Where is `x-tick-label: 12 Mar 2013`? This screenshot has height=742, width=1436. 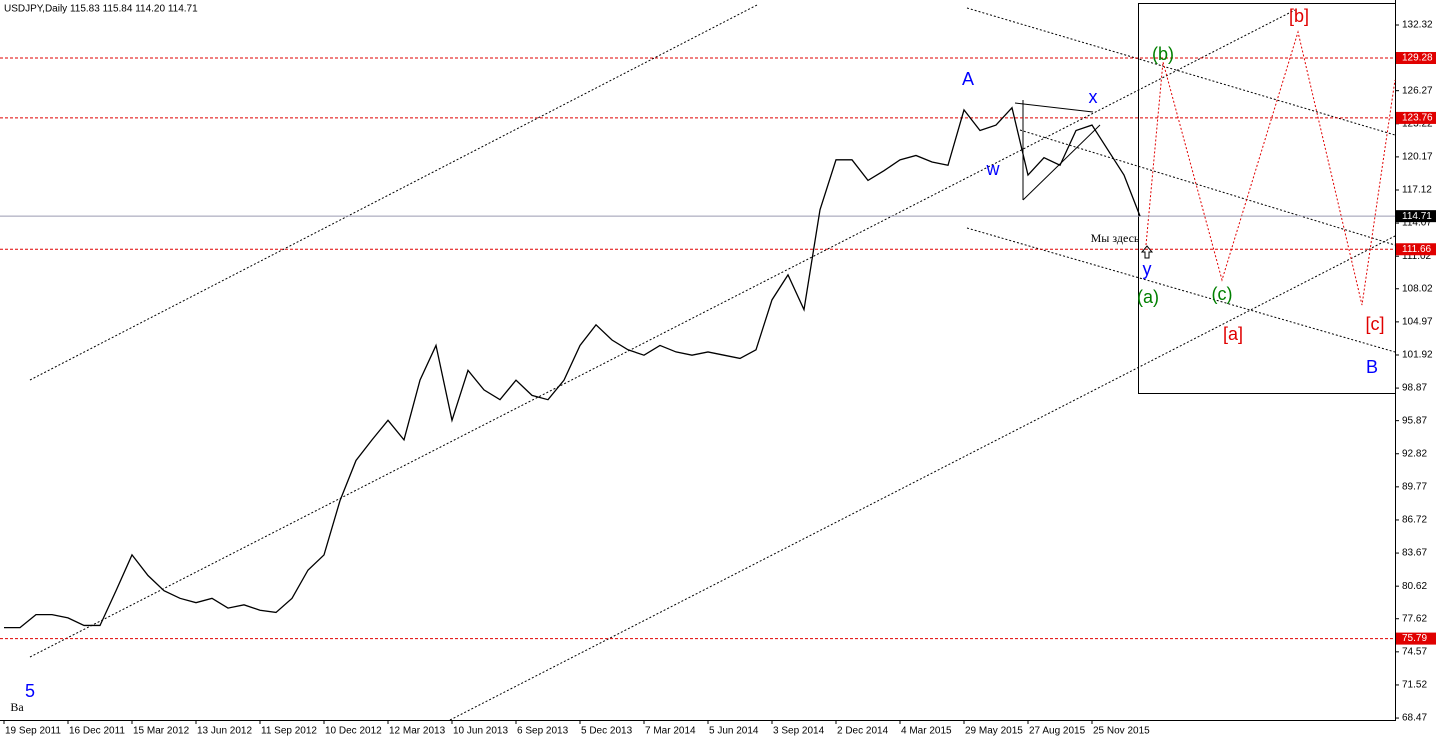
x-tick-label: 12 Mar 2013 is located at coordinates (417, 731).